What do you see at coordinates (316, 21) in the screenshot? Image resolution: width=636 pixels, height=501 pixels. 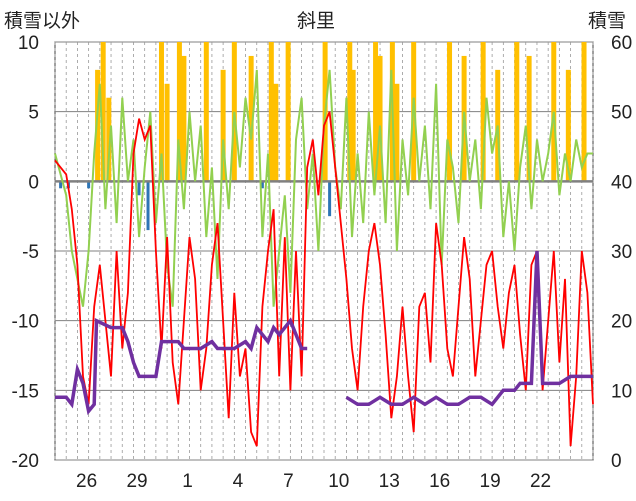 I see `chart-title: 斜里` at bounding box center [316, 21].